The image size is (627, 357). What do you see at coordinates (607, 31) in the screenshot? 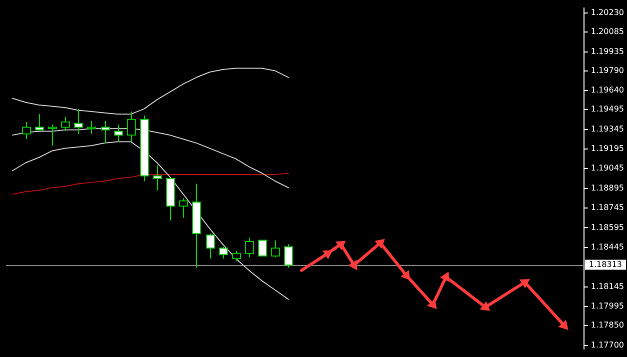
I see `y-tick-label: 1.20085` at bounding box center [607, 31].